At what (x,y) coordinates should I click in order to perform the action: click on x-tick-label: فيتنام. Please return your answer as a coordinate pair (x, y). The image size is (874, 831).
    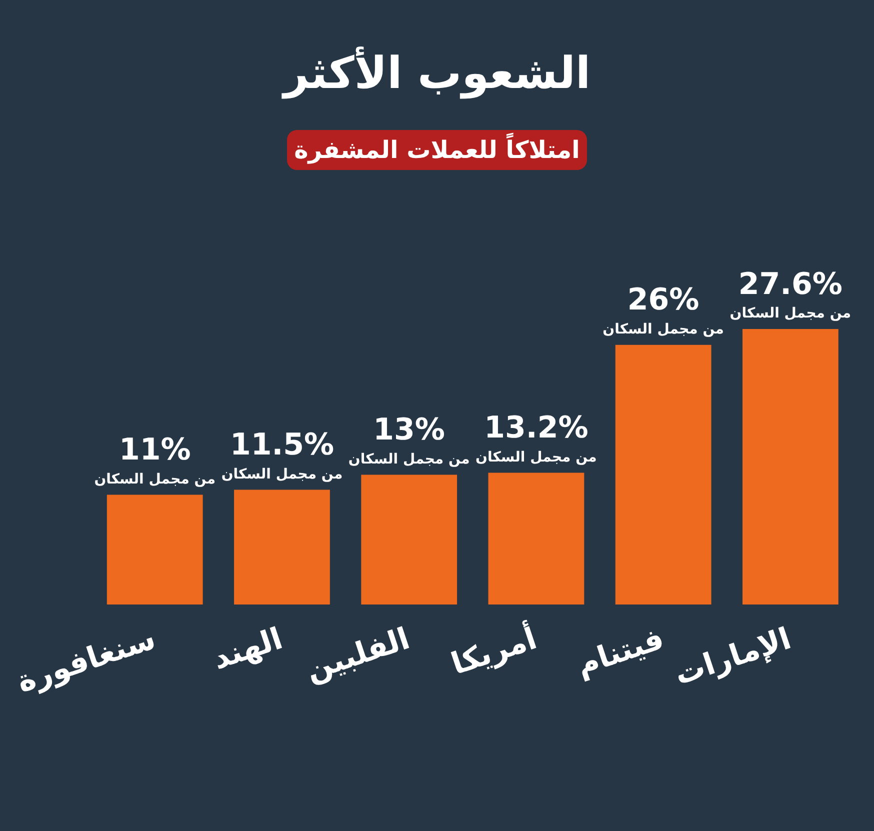
    Looking at the image, I should click on (620, 652).